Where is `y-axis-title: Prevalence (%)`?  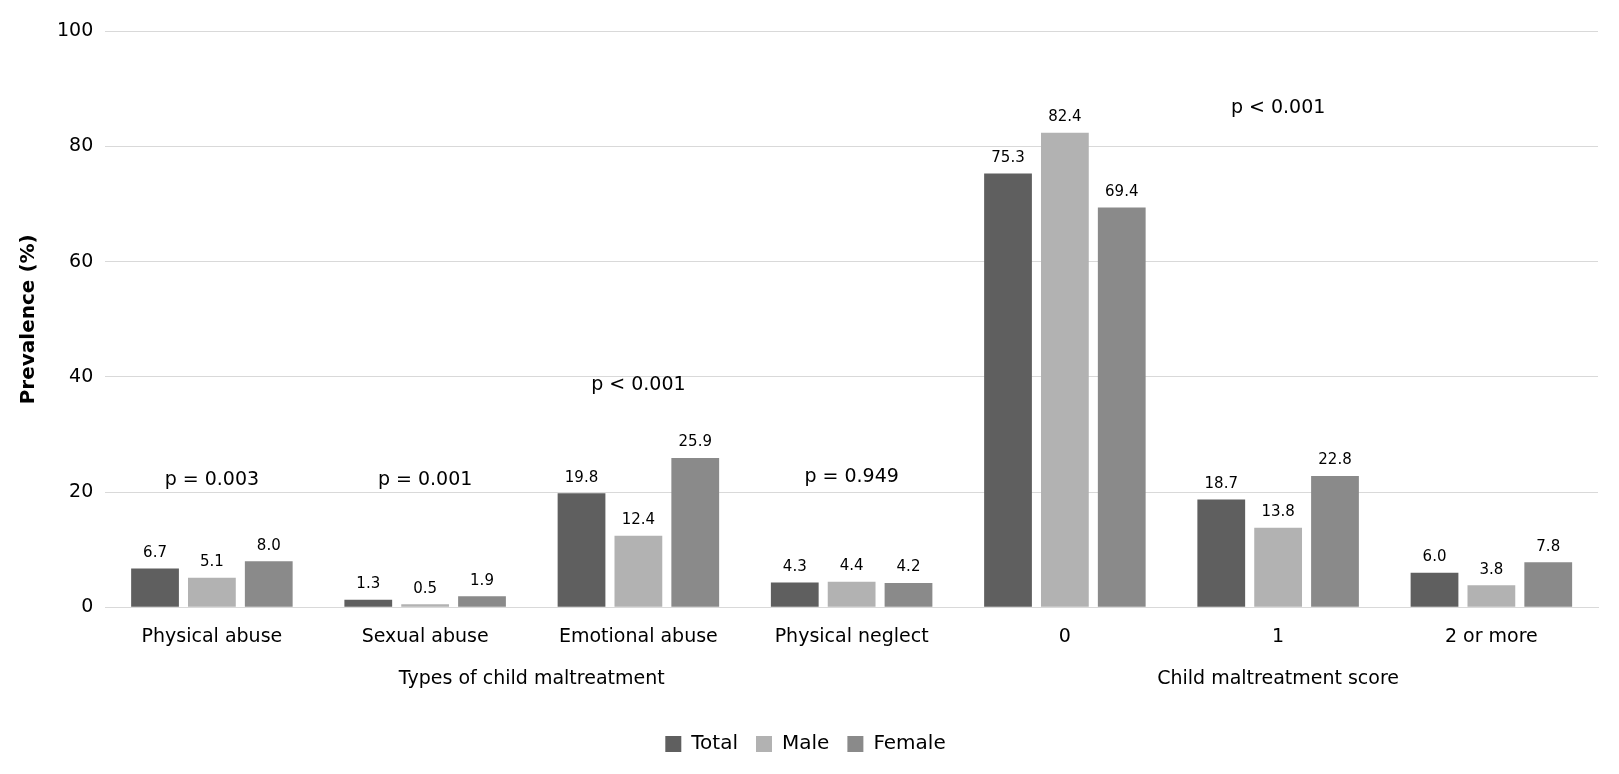 y-axis-title: Prevalence (%) is located at coordinates (27, 319).